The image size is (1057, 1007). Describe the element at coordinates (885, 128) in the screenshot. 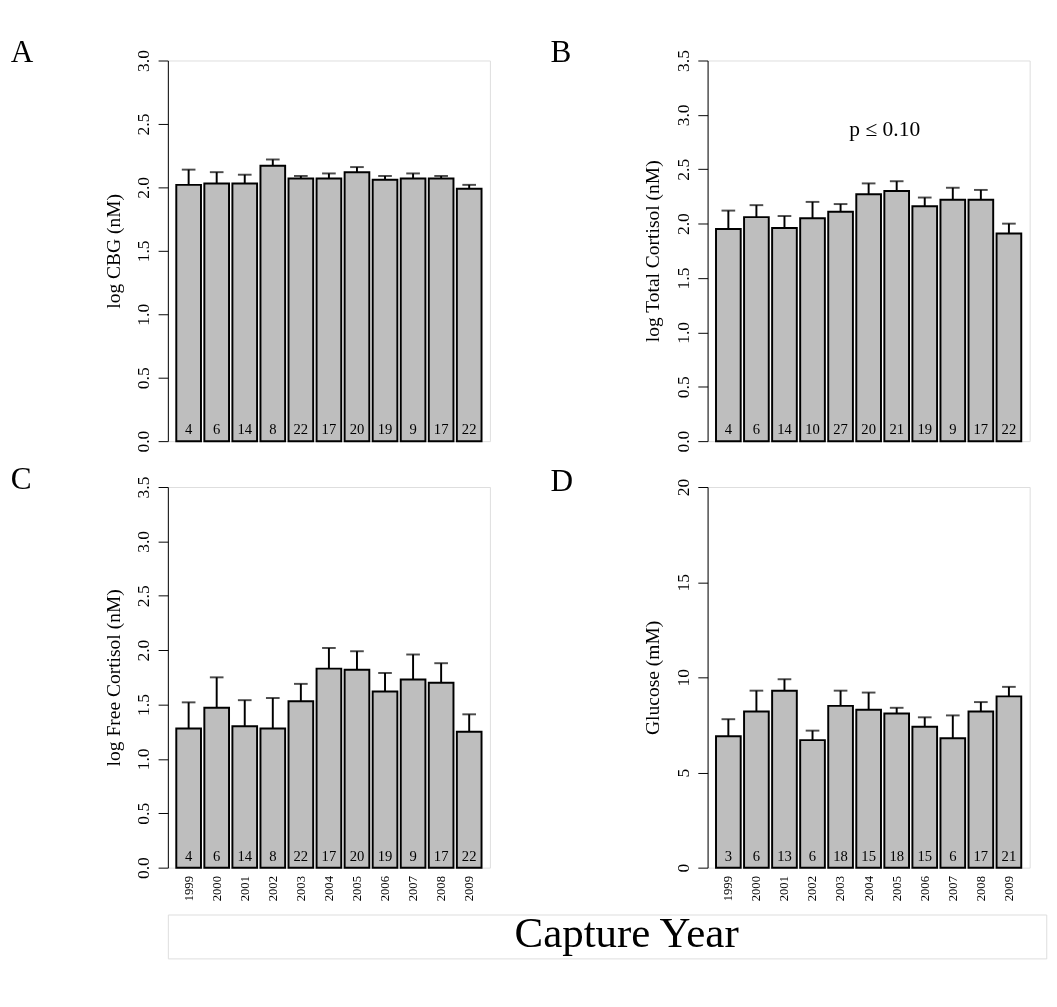

I see `annotation: p ≤ 0.10` at that location.